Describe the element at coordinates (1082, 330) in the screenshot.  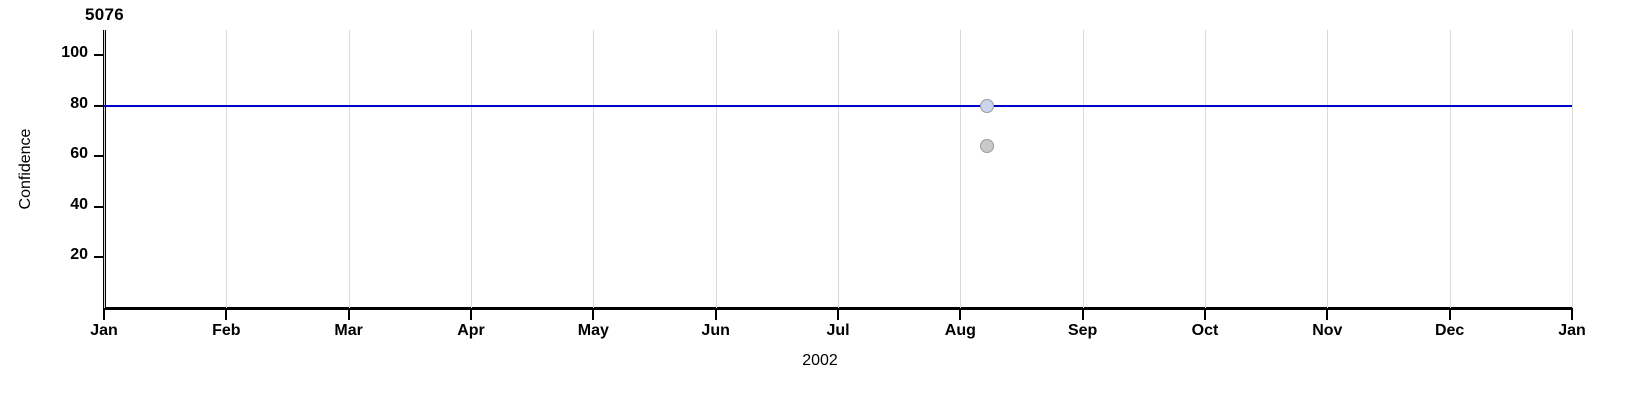
I see `x-tick-label: Sep` at that location.